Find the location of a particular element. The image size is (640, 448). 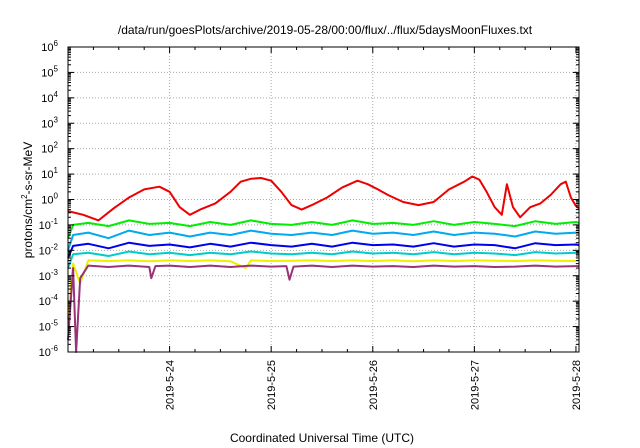

y-tick-label: 10⁰ is located at coordinates (49, 199).